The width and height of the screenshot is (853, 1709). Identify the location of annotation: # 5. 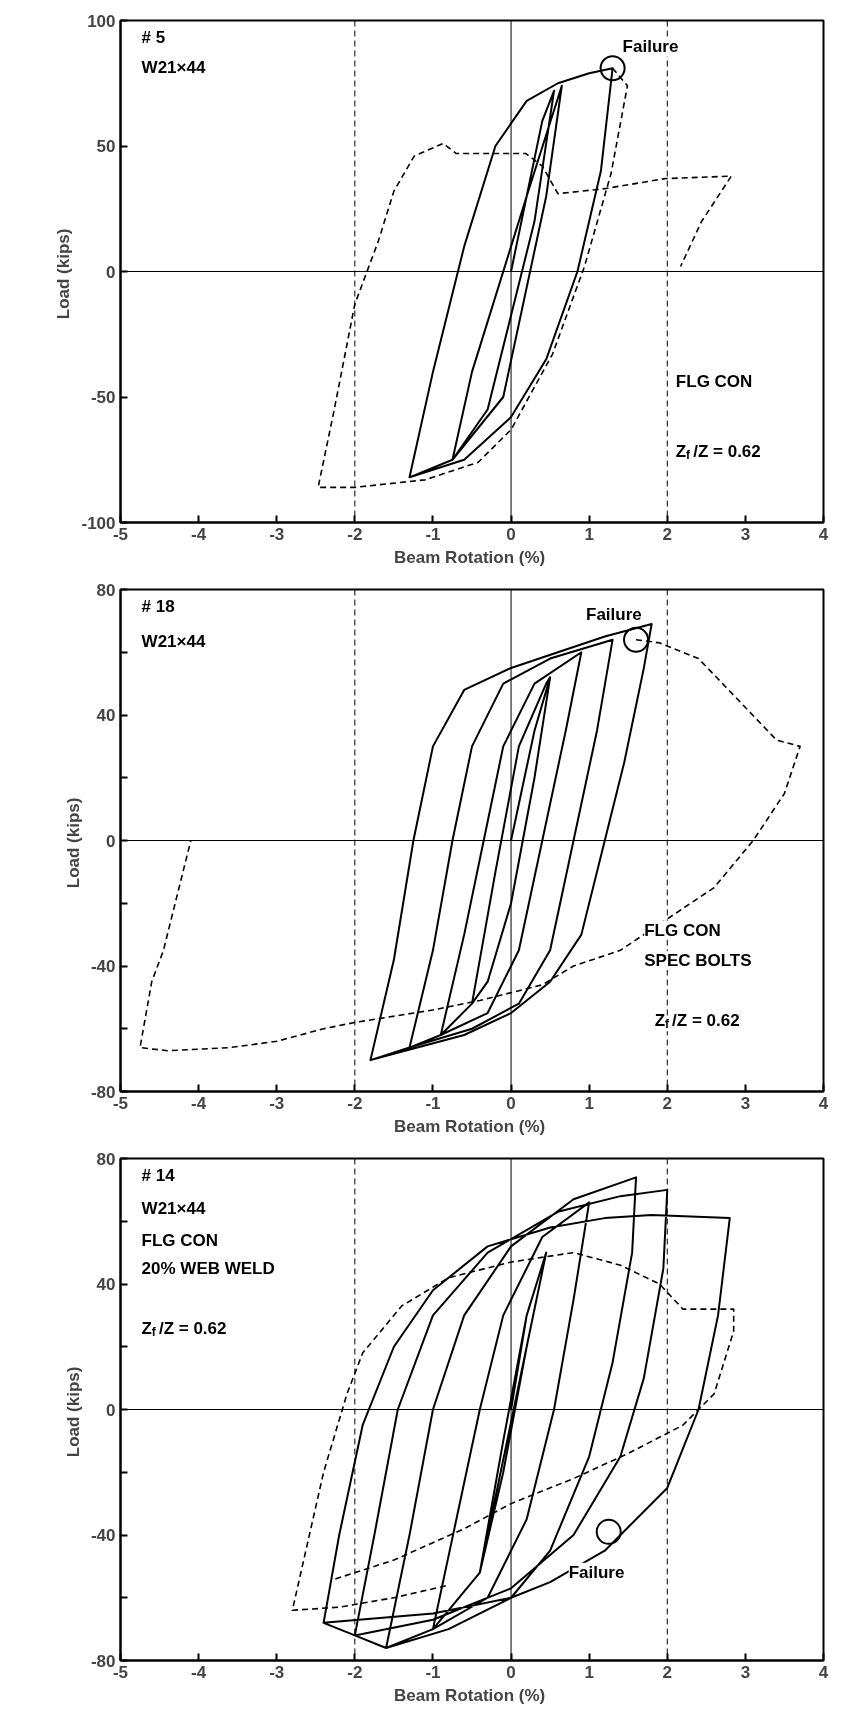
(153, 38).